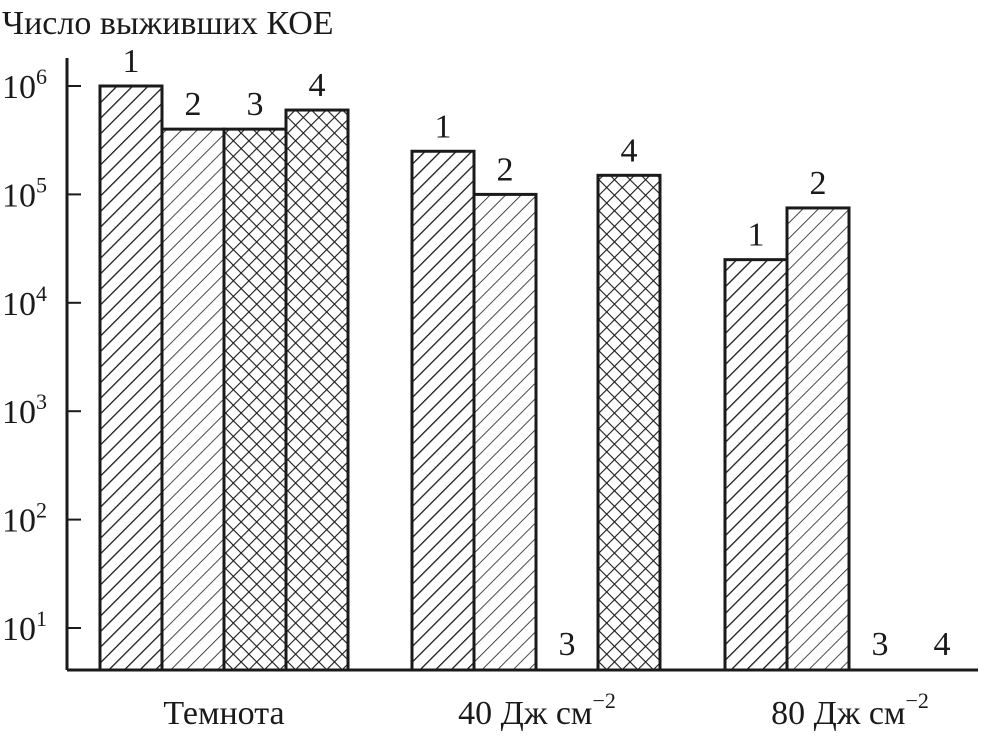  Describe the element at coordinates (24, 85) in the screenshot. I see `y-tick-label: 10⁶` at that location.